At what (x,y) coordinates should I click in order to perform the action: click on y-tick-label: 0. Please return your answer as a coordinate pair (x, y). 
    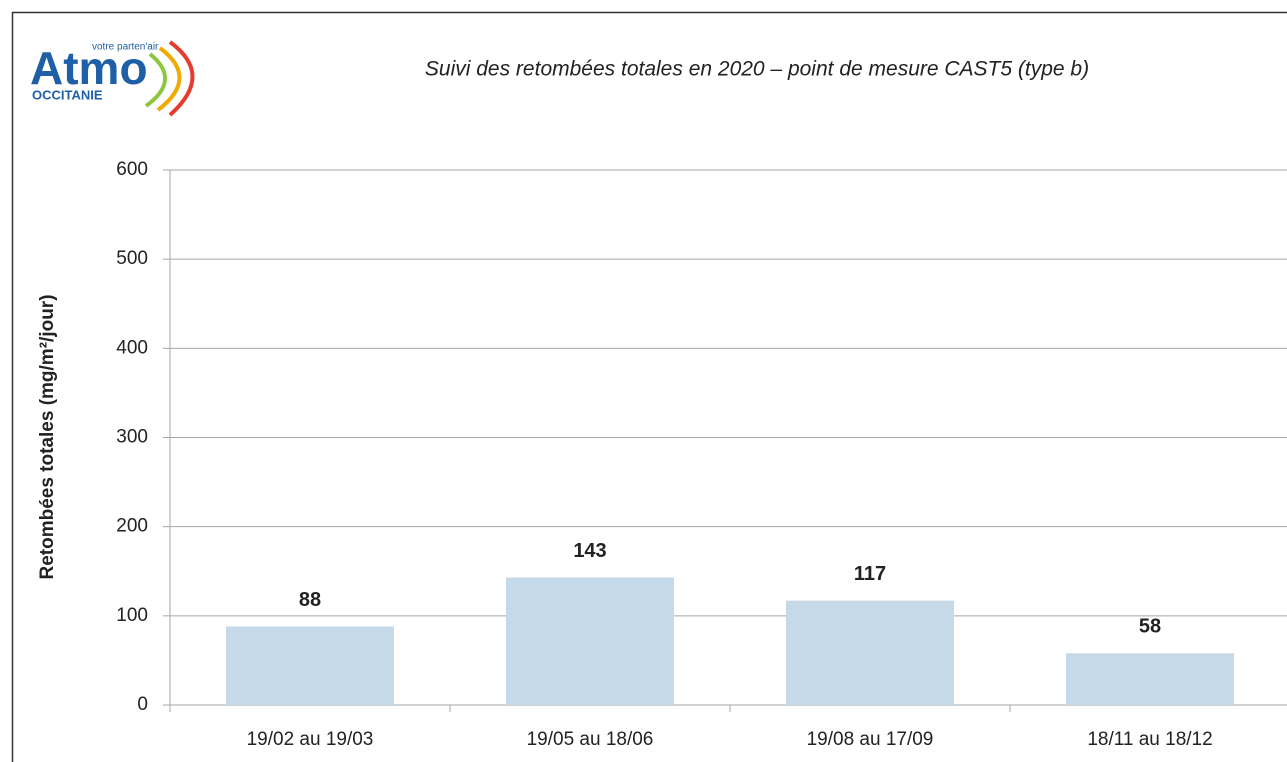
    Looking at the image, I should click on (142, 704).